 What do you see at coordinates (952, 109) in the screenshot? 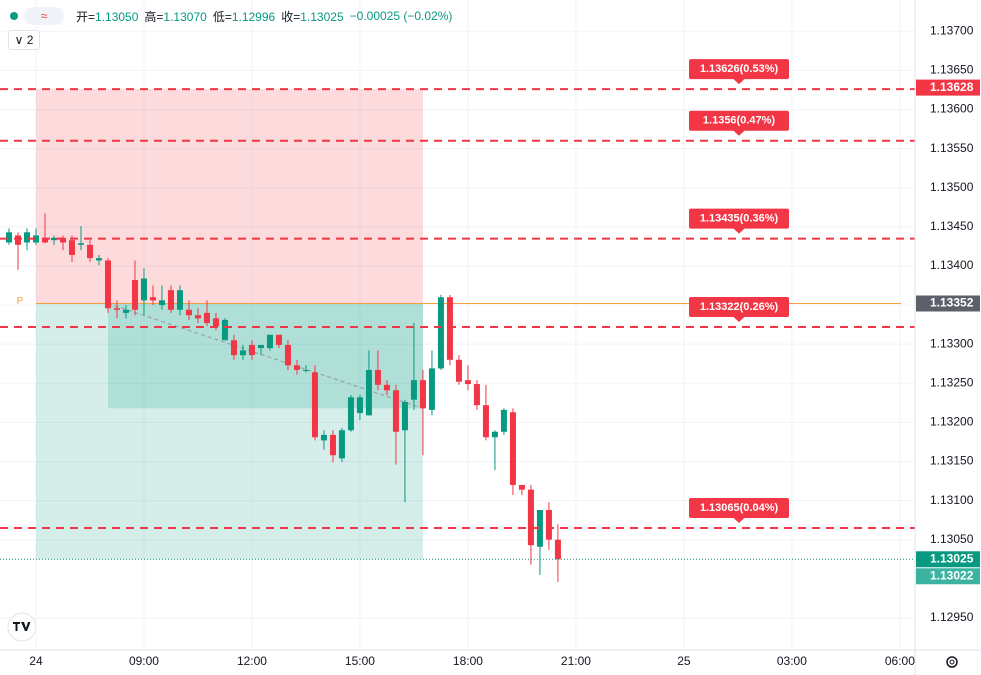
I see `y-tick-label: 1.13600` at bounding box center [952, 109].